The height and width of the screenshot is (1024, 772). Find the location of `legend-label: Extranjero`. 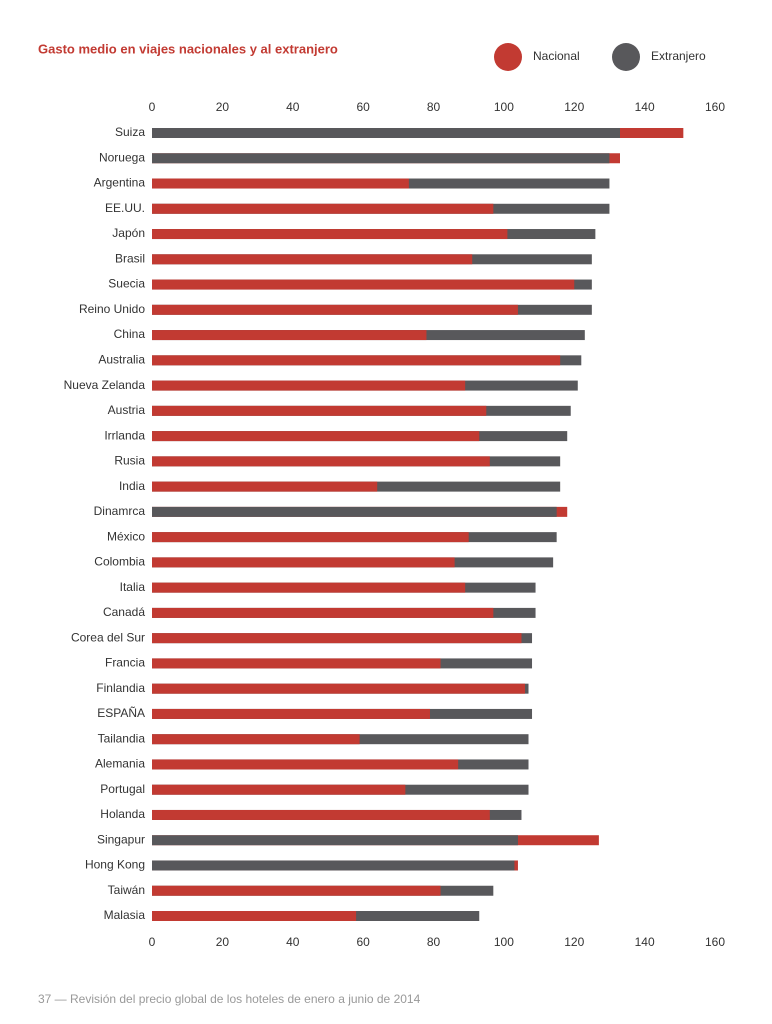

legend-label: Extranjero is located at coordinates (678, 56).